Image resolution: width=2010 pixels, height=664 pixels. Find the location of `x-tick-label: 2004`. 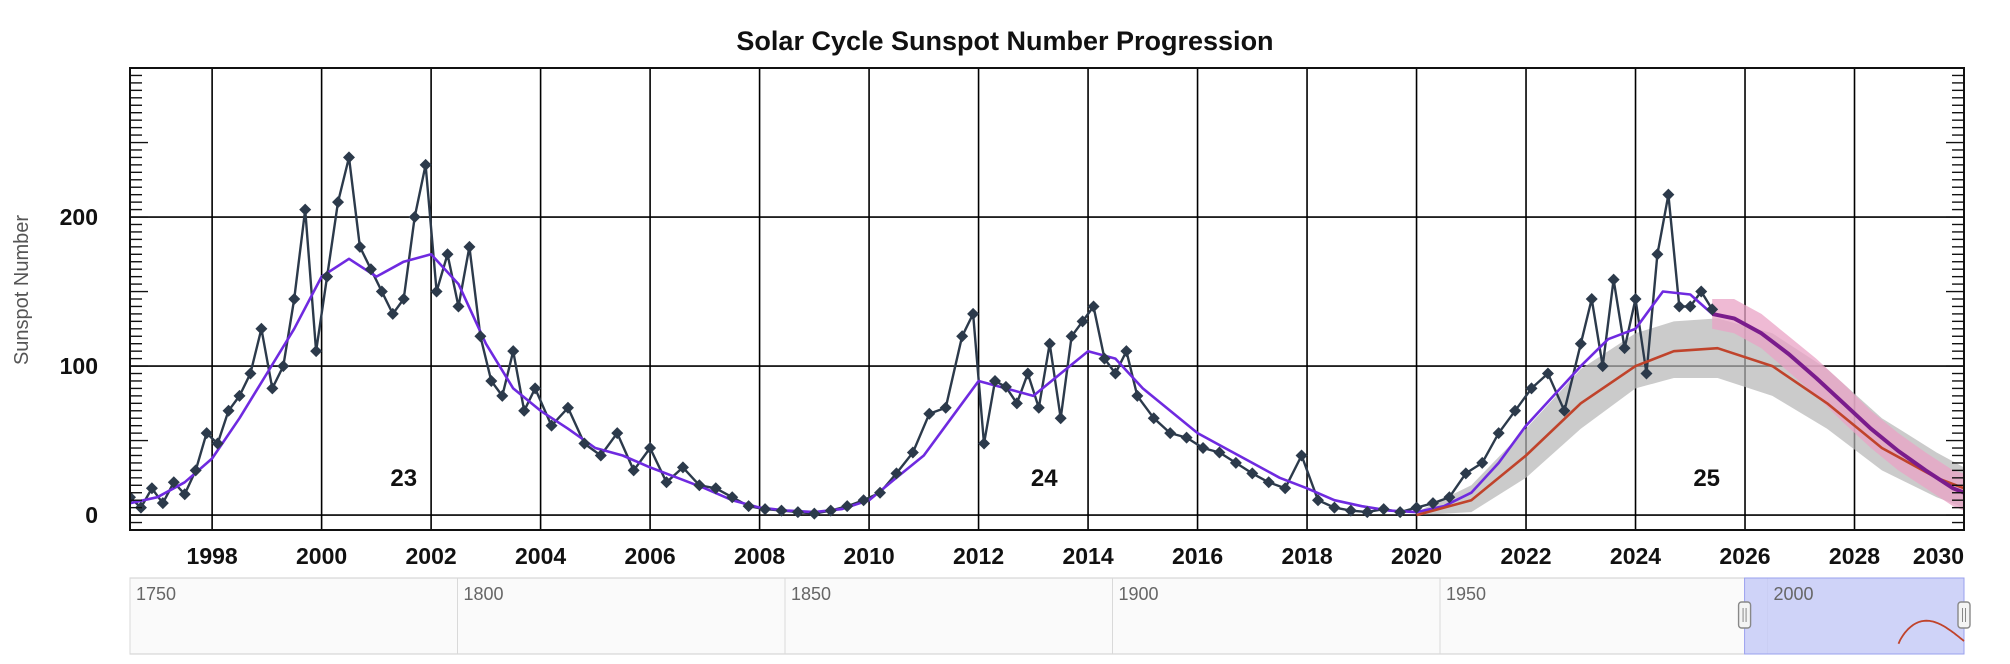

x-tick-label: 2004 is located at coordinates (540, 556).